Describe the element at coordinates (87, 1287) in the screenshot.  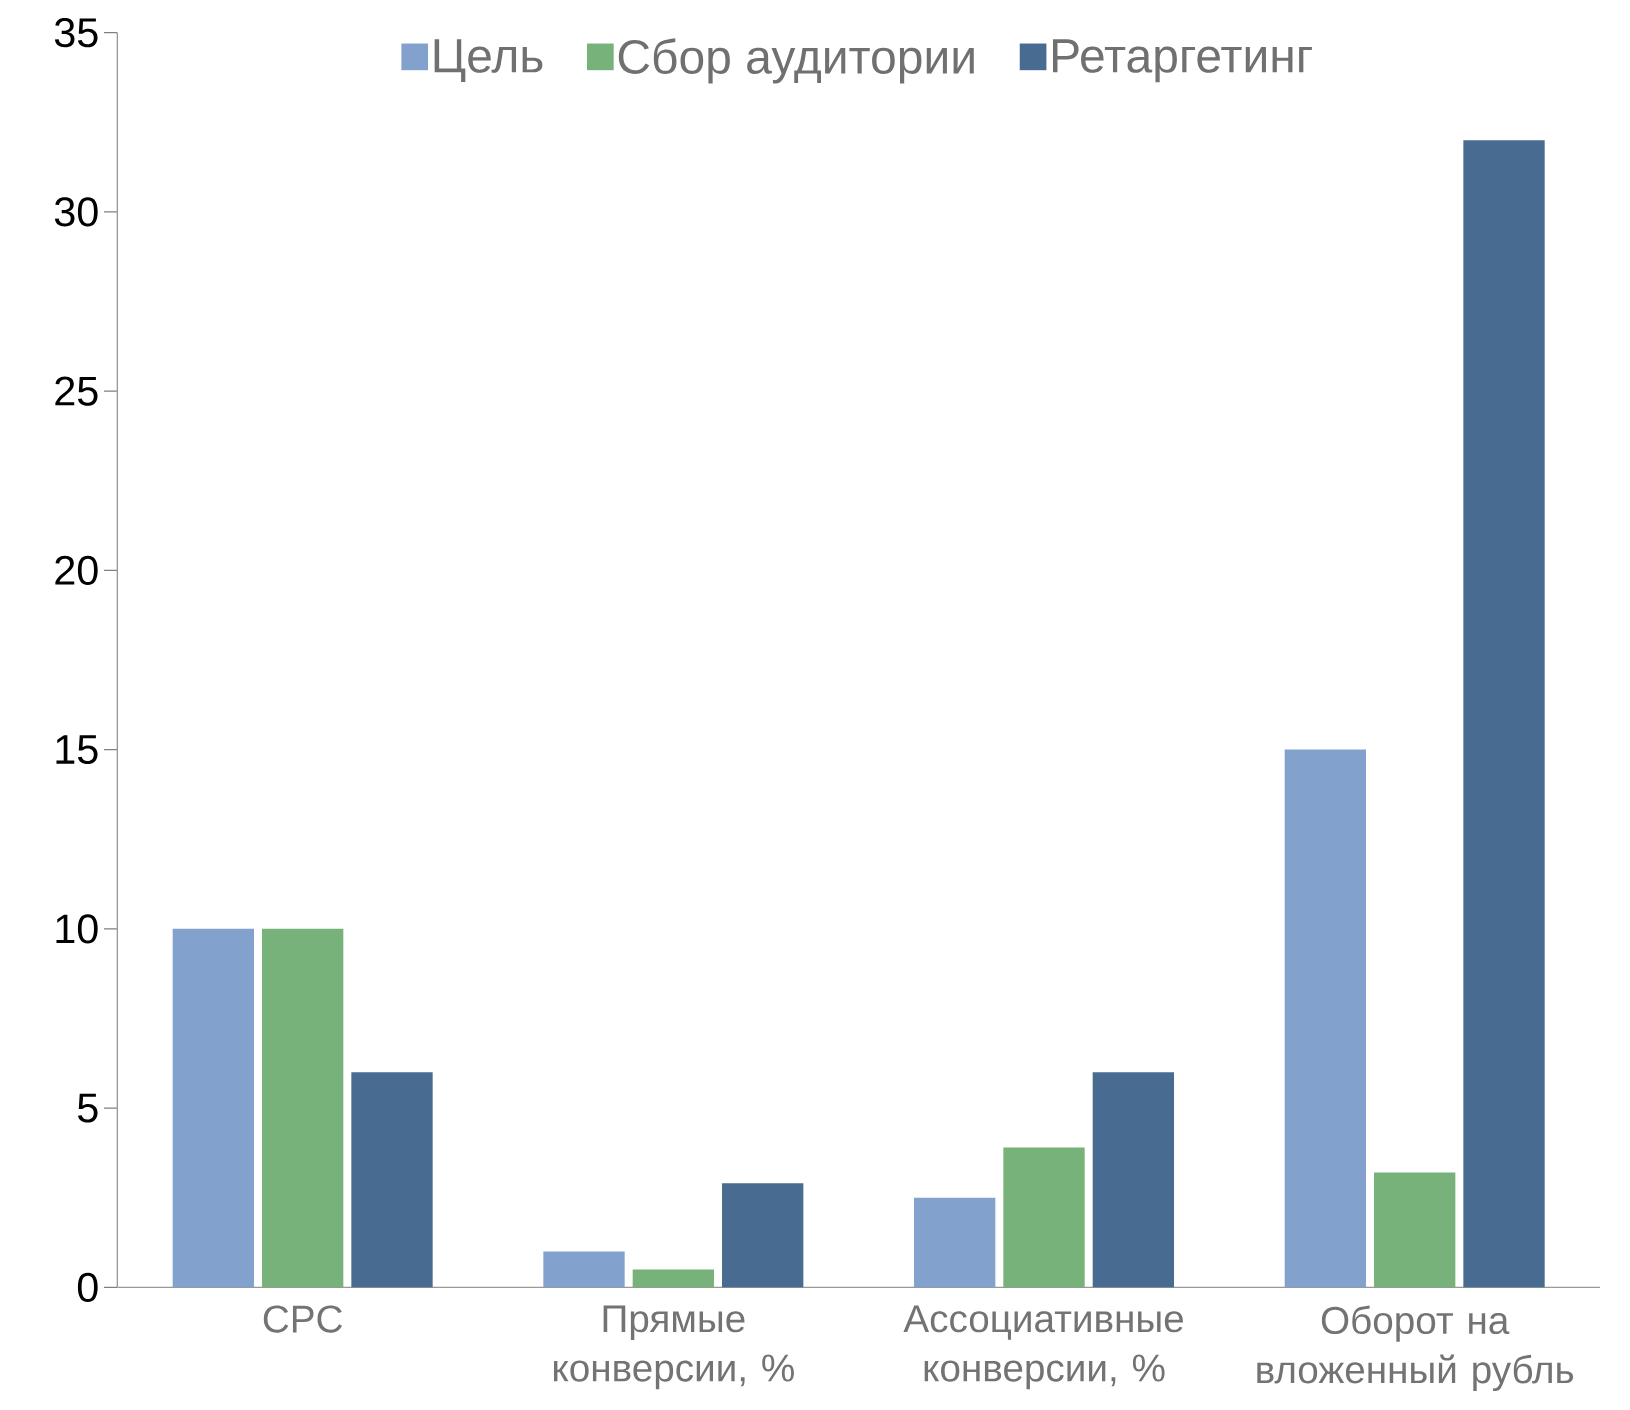
I see `y-tick-label: 0` at that location.